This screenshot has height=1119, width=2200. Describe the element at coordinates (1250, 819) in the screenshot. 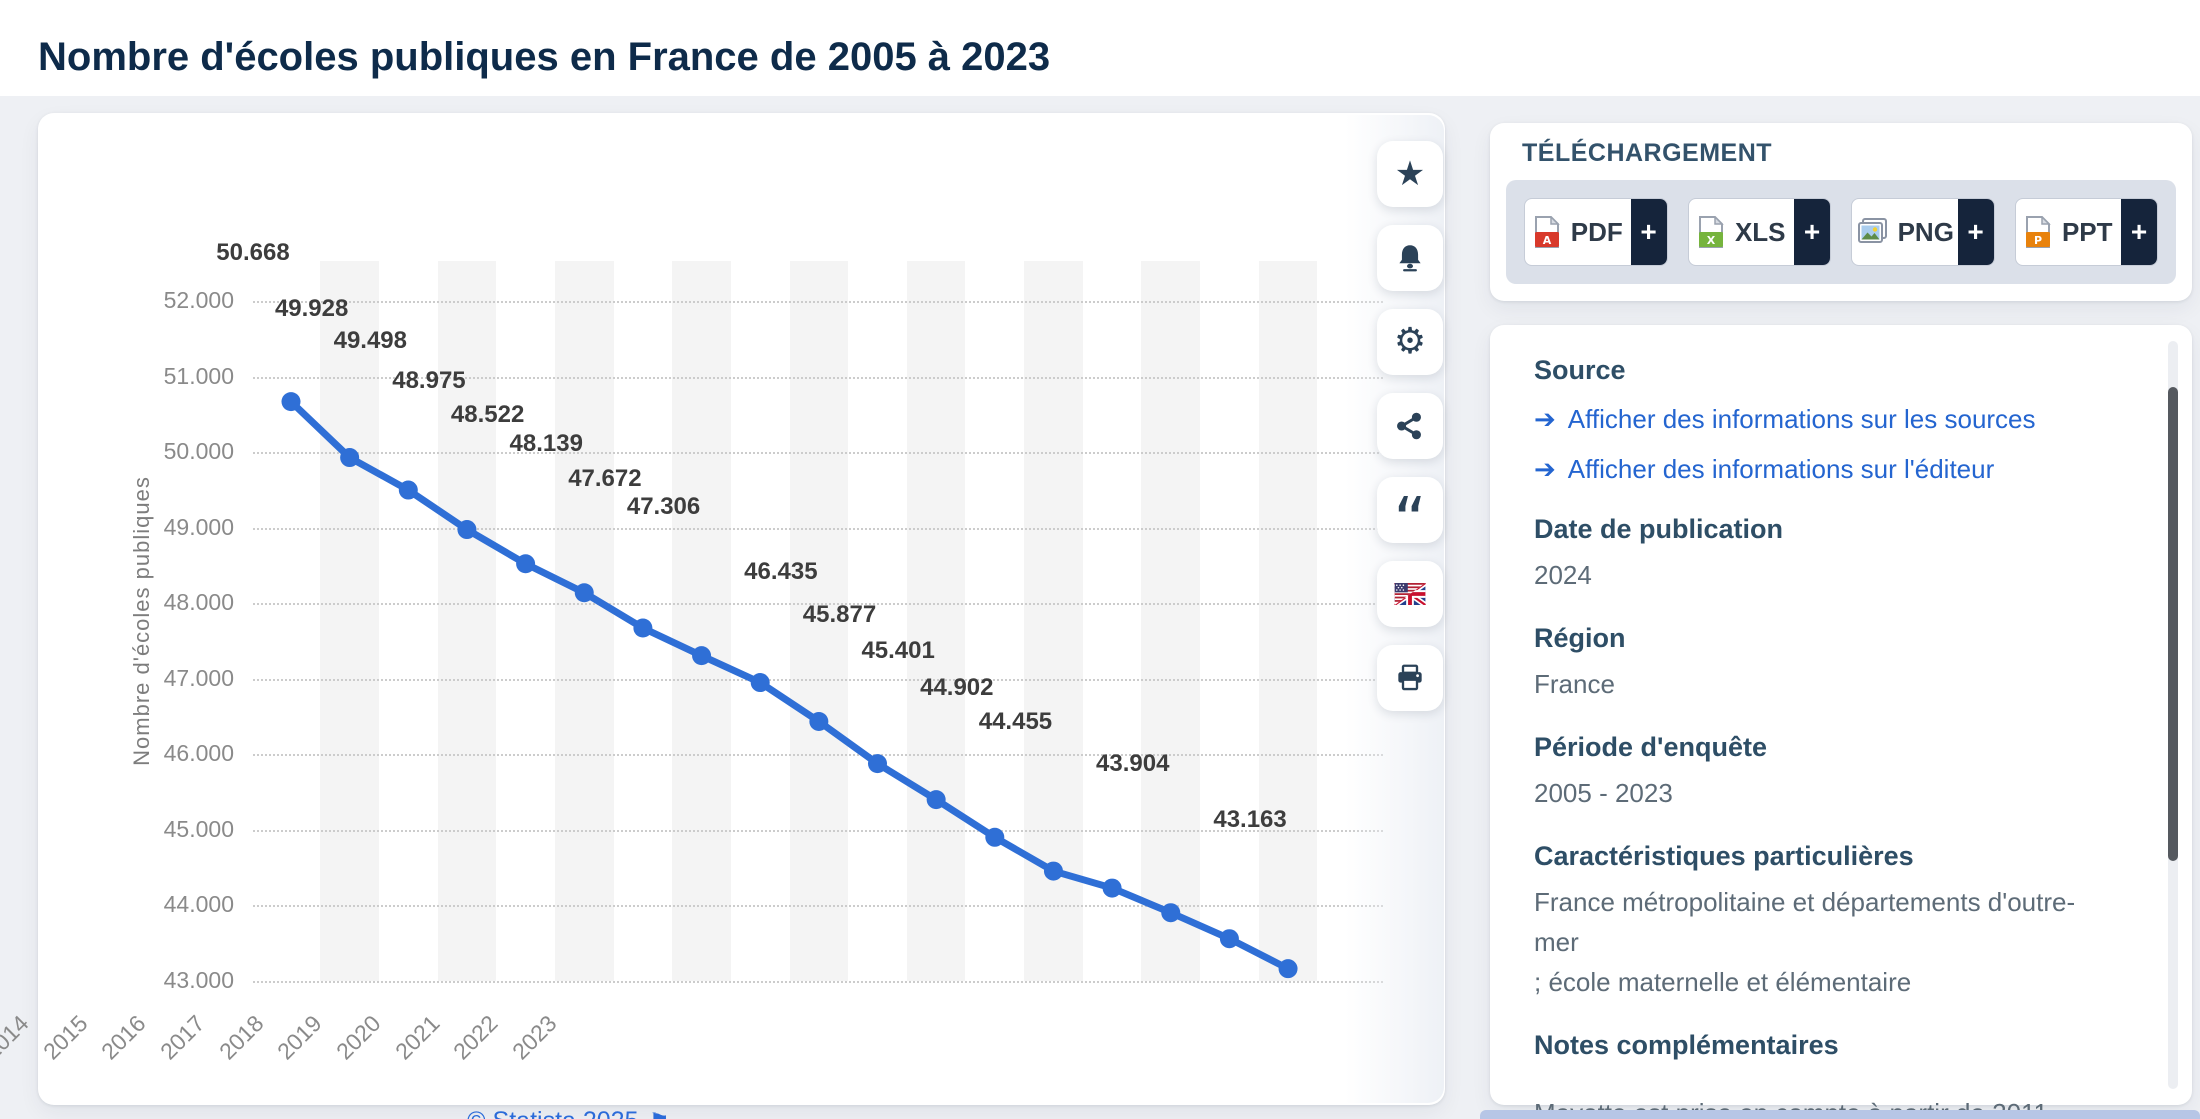

I see `data-label: 43.163` at that location.